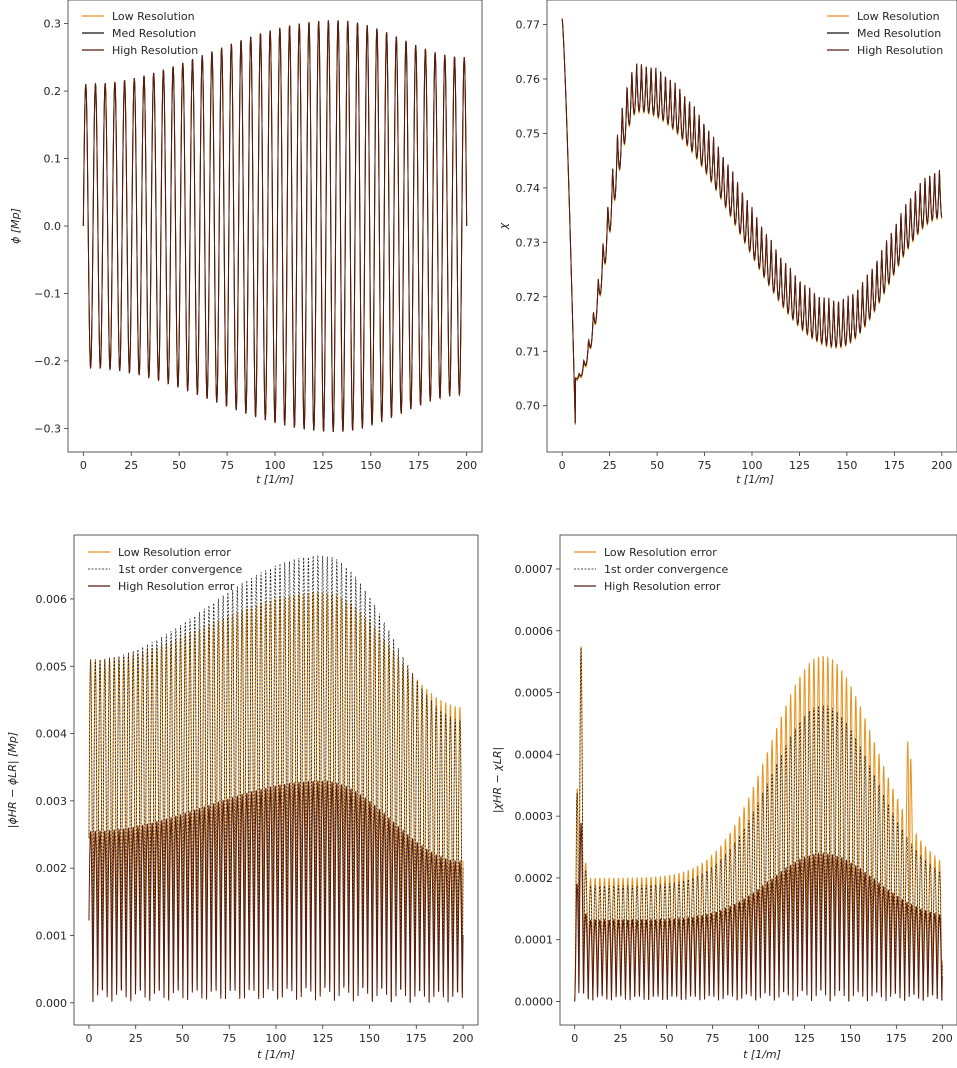  Describe the element at coordinates (52, 801) in the screenshot. I see `y-tick-label: 0.003` at that location.